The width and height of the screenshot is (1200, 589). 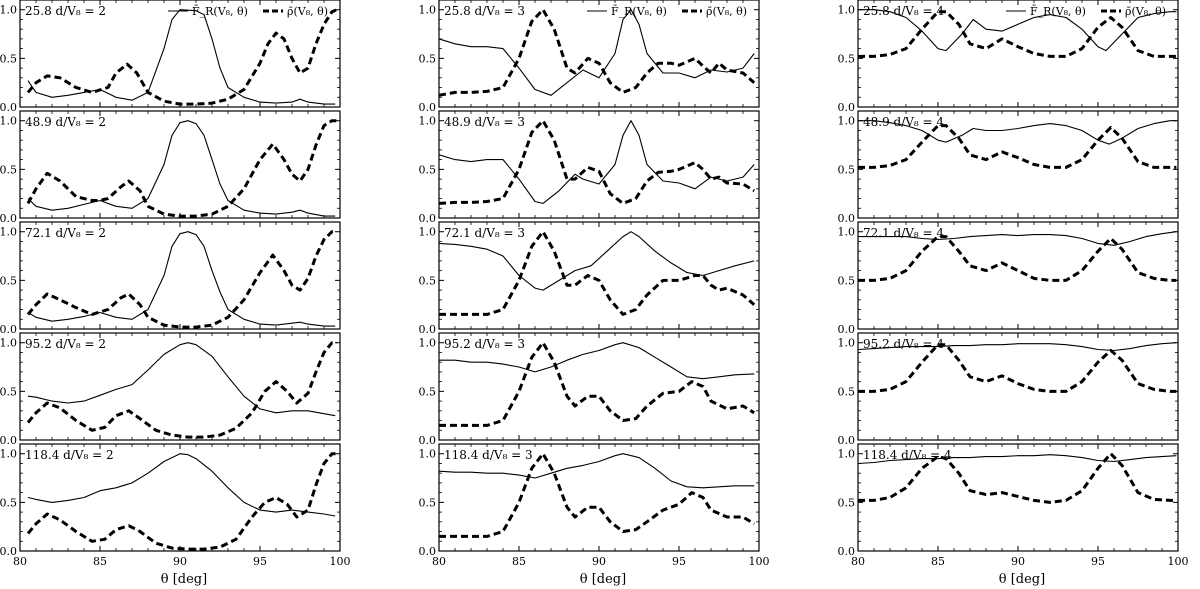 I want to click on subplot-panel: 80 85 90 95 100 0.0 0.5 1.0 118.4 d/V₈ = 3, so click(x=594, y=505).